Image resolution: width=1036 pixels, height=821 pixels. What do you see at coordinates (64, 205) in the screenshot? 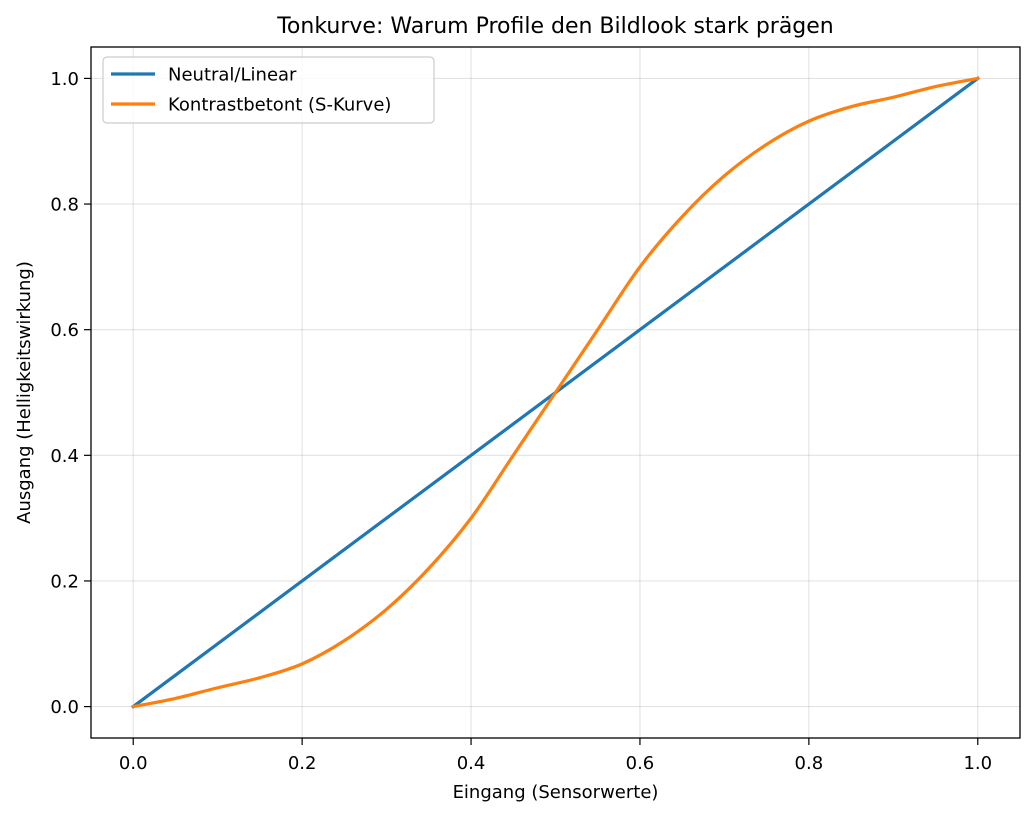
I see `y-tick-label: 0.8` at bounding box center [64, 205].